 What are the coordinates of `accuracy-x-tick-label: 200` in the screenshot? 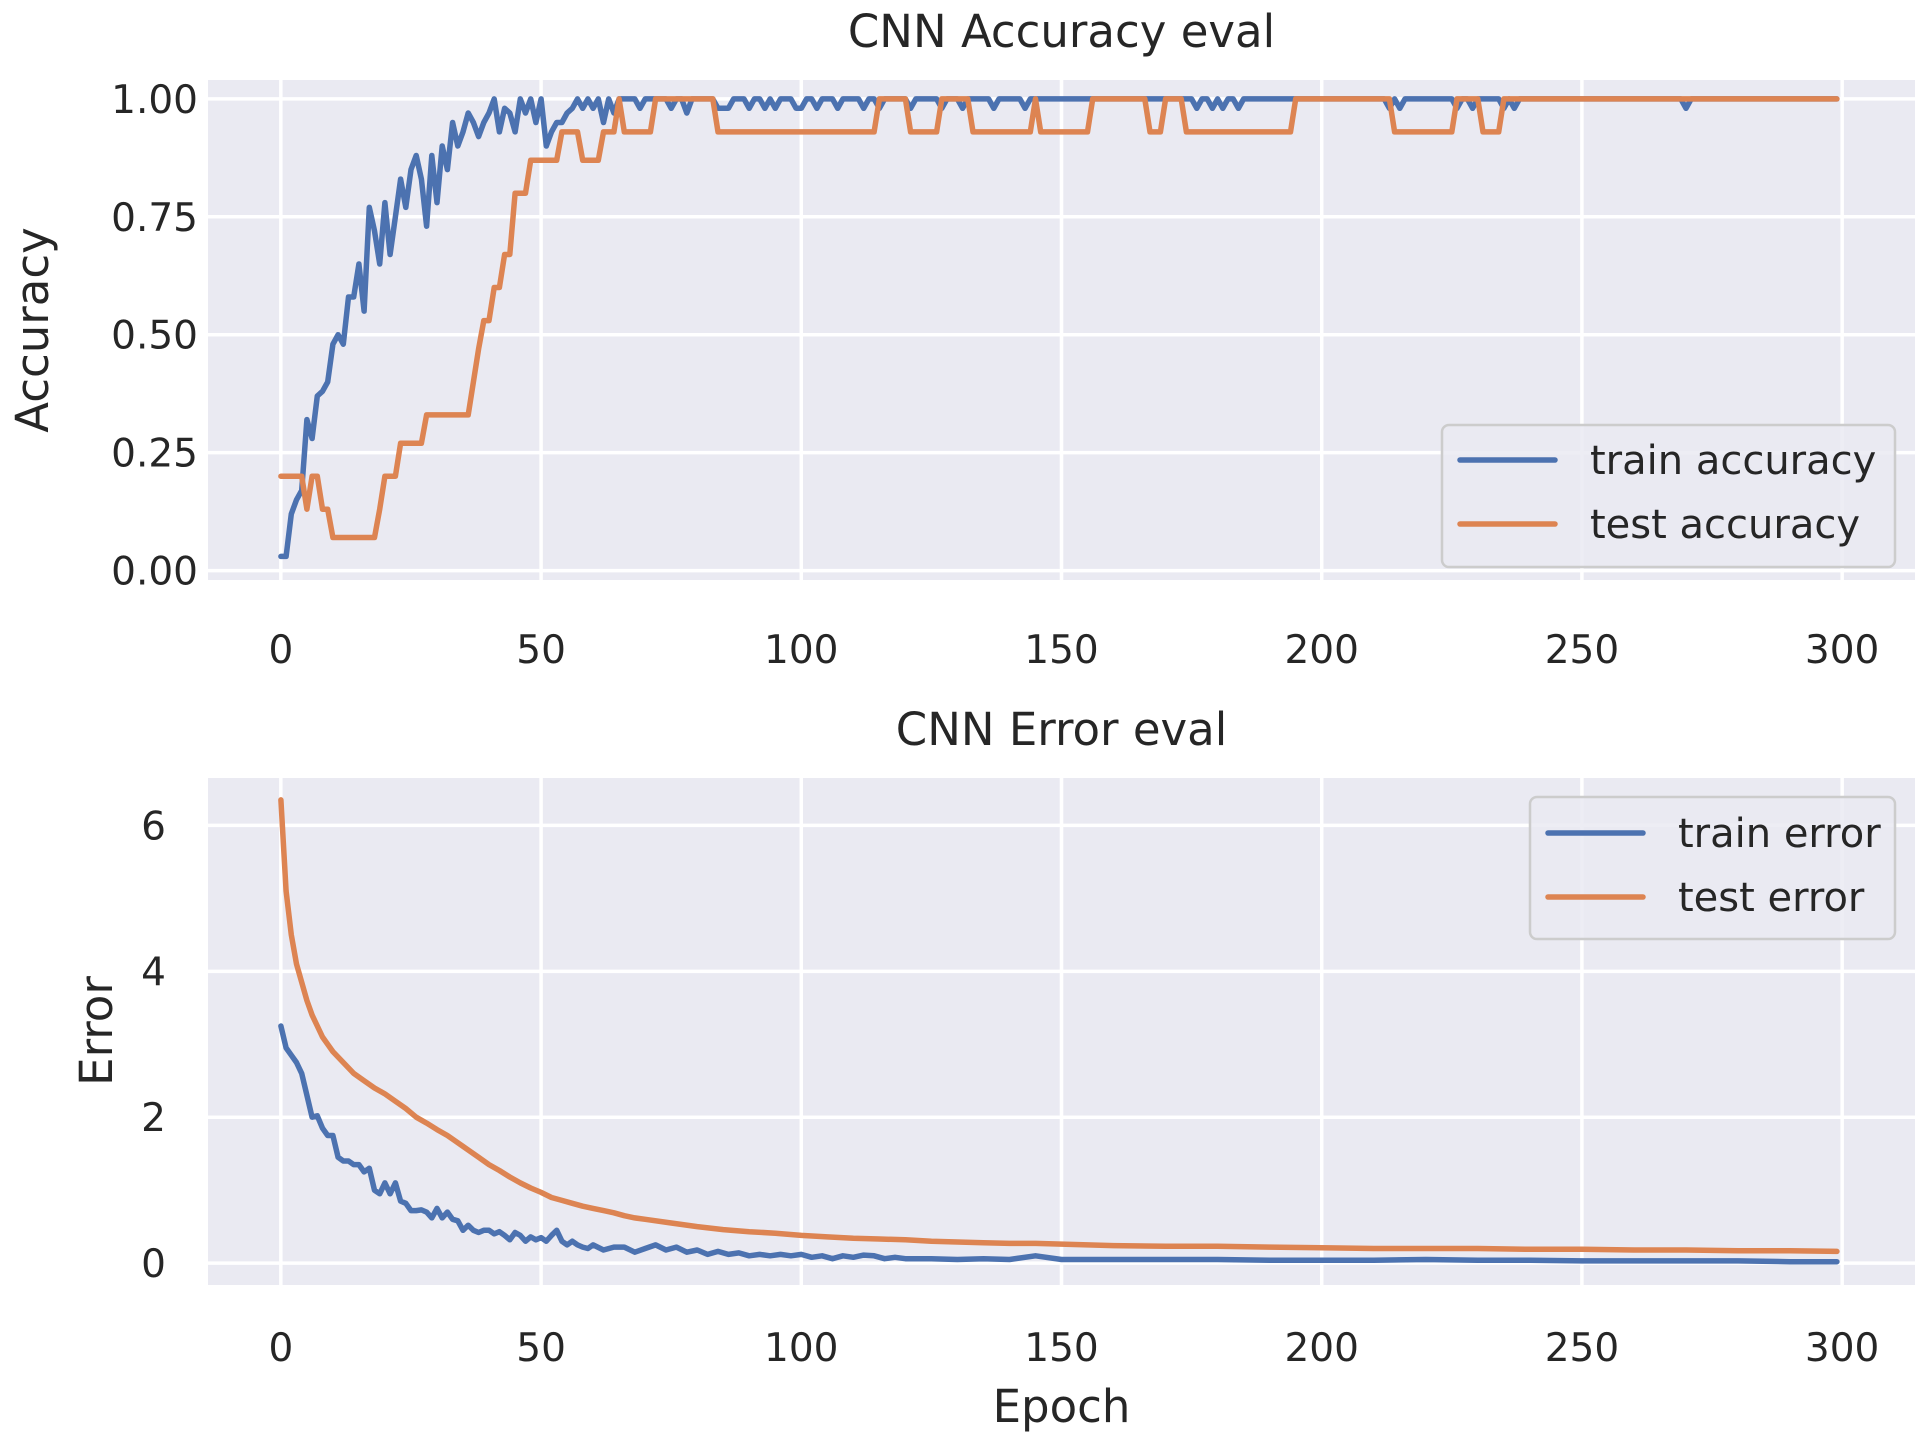 It's located at (1321, 650).